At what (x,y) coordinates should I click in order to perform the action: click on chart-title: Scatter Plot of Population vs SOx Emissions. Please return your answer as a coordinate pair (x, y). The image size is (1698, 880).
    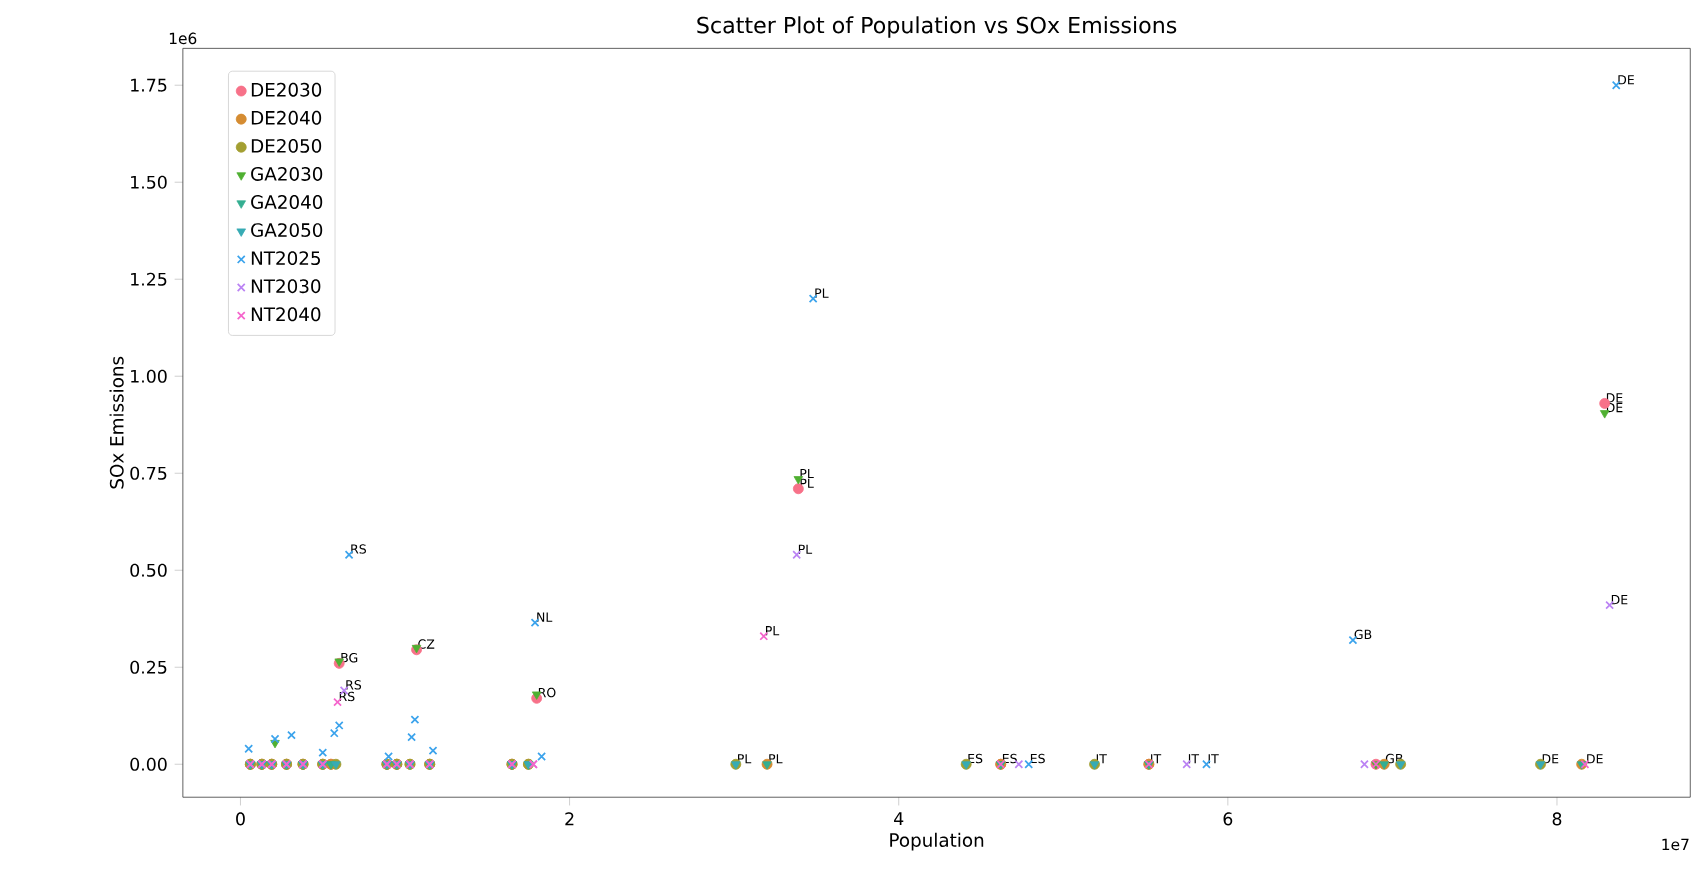
    Looking at the image, I should click on (937, 27).